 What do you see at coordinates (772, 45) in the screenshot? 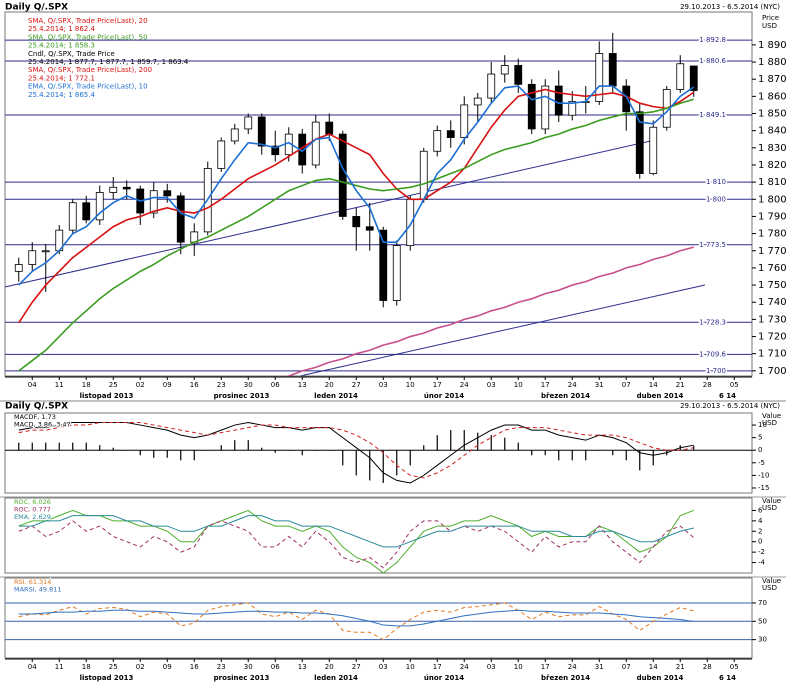
I see `y-tick-label: 1 890` at bounding box center [772, 45].